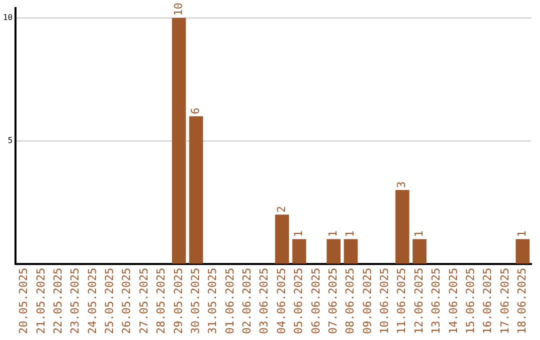 Image resolution: width=540 pixels, height=340 pixels. Describe the element at coordinates (75, 301) in the screenshot. I see `x-tick-label: 23.05.2025` at that location.